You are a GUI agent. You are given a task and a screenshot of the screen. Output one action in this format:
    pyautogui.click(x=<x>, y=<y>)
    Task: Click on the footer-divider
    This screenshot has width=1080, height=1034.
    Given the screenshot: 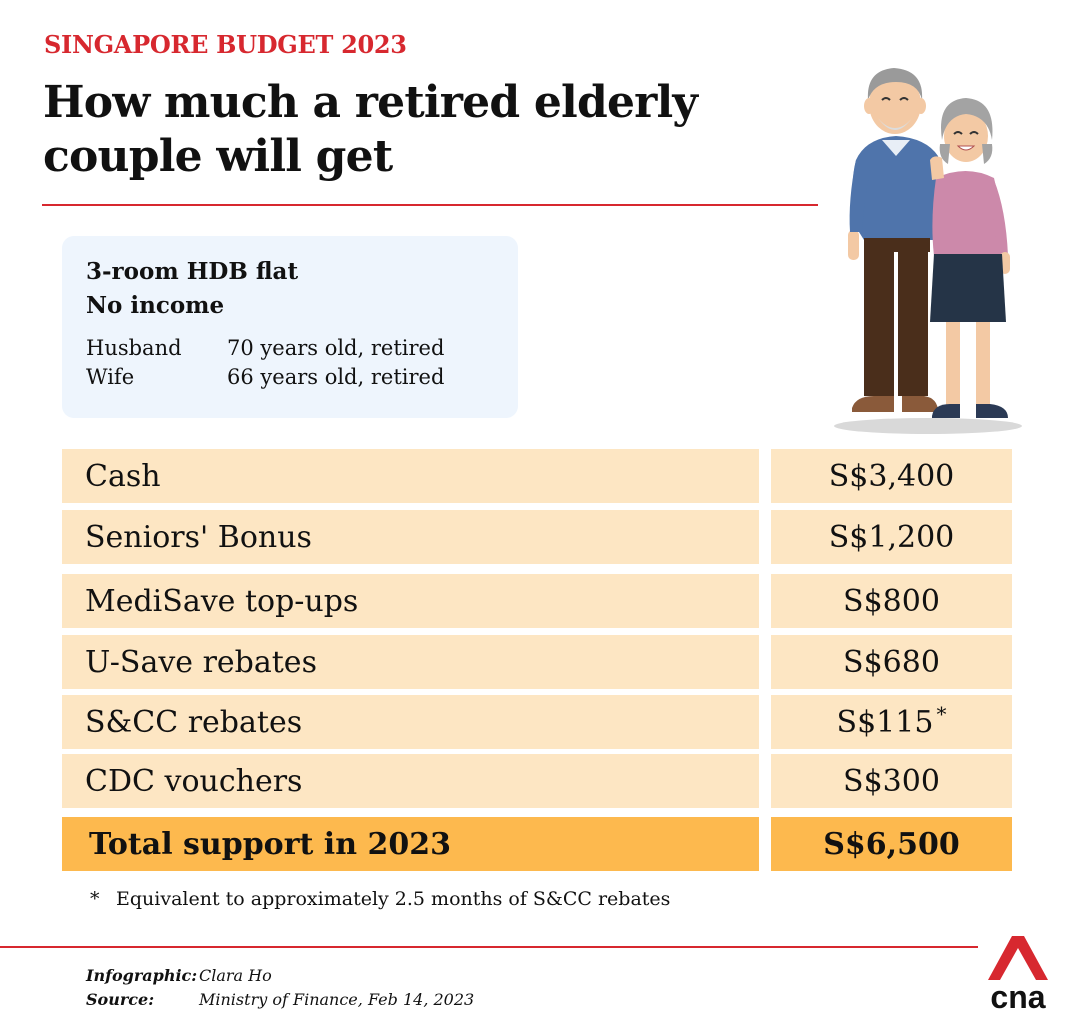 What is the action you would take?
    pyautogui.click(x=489, y=947)
    